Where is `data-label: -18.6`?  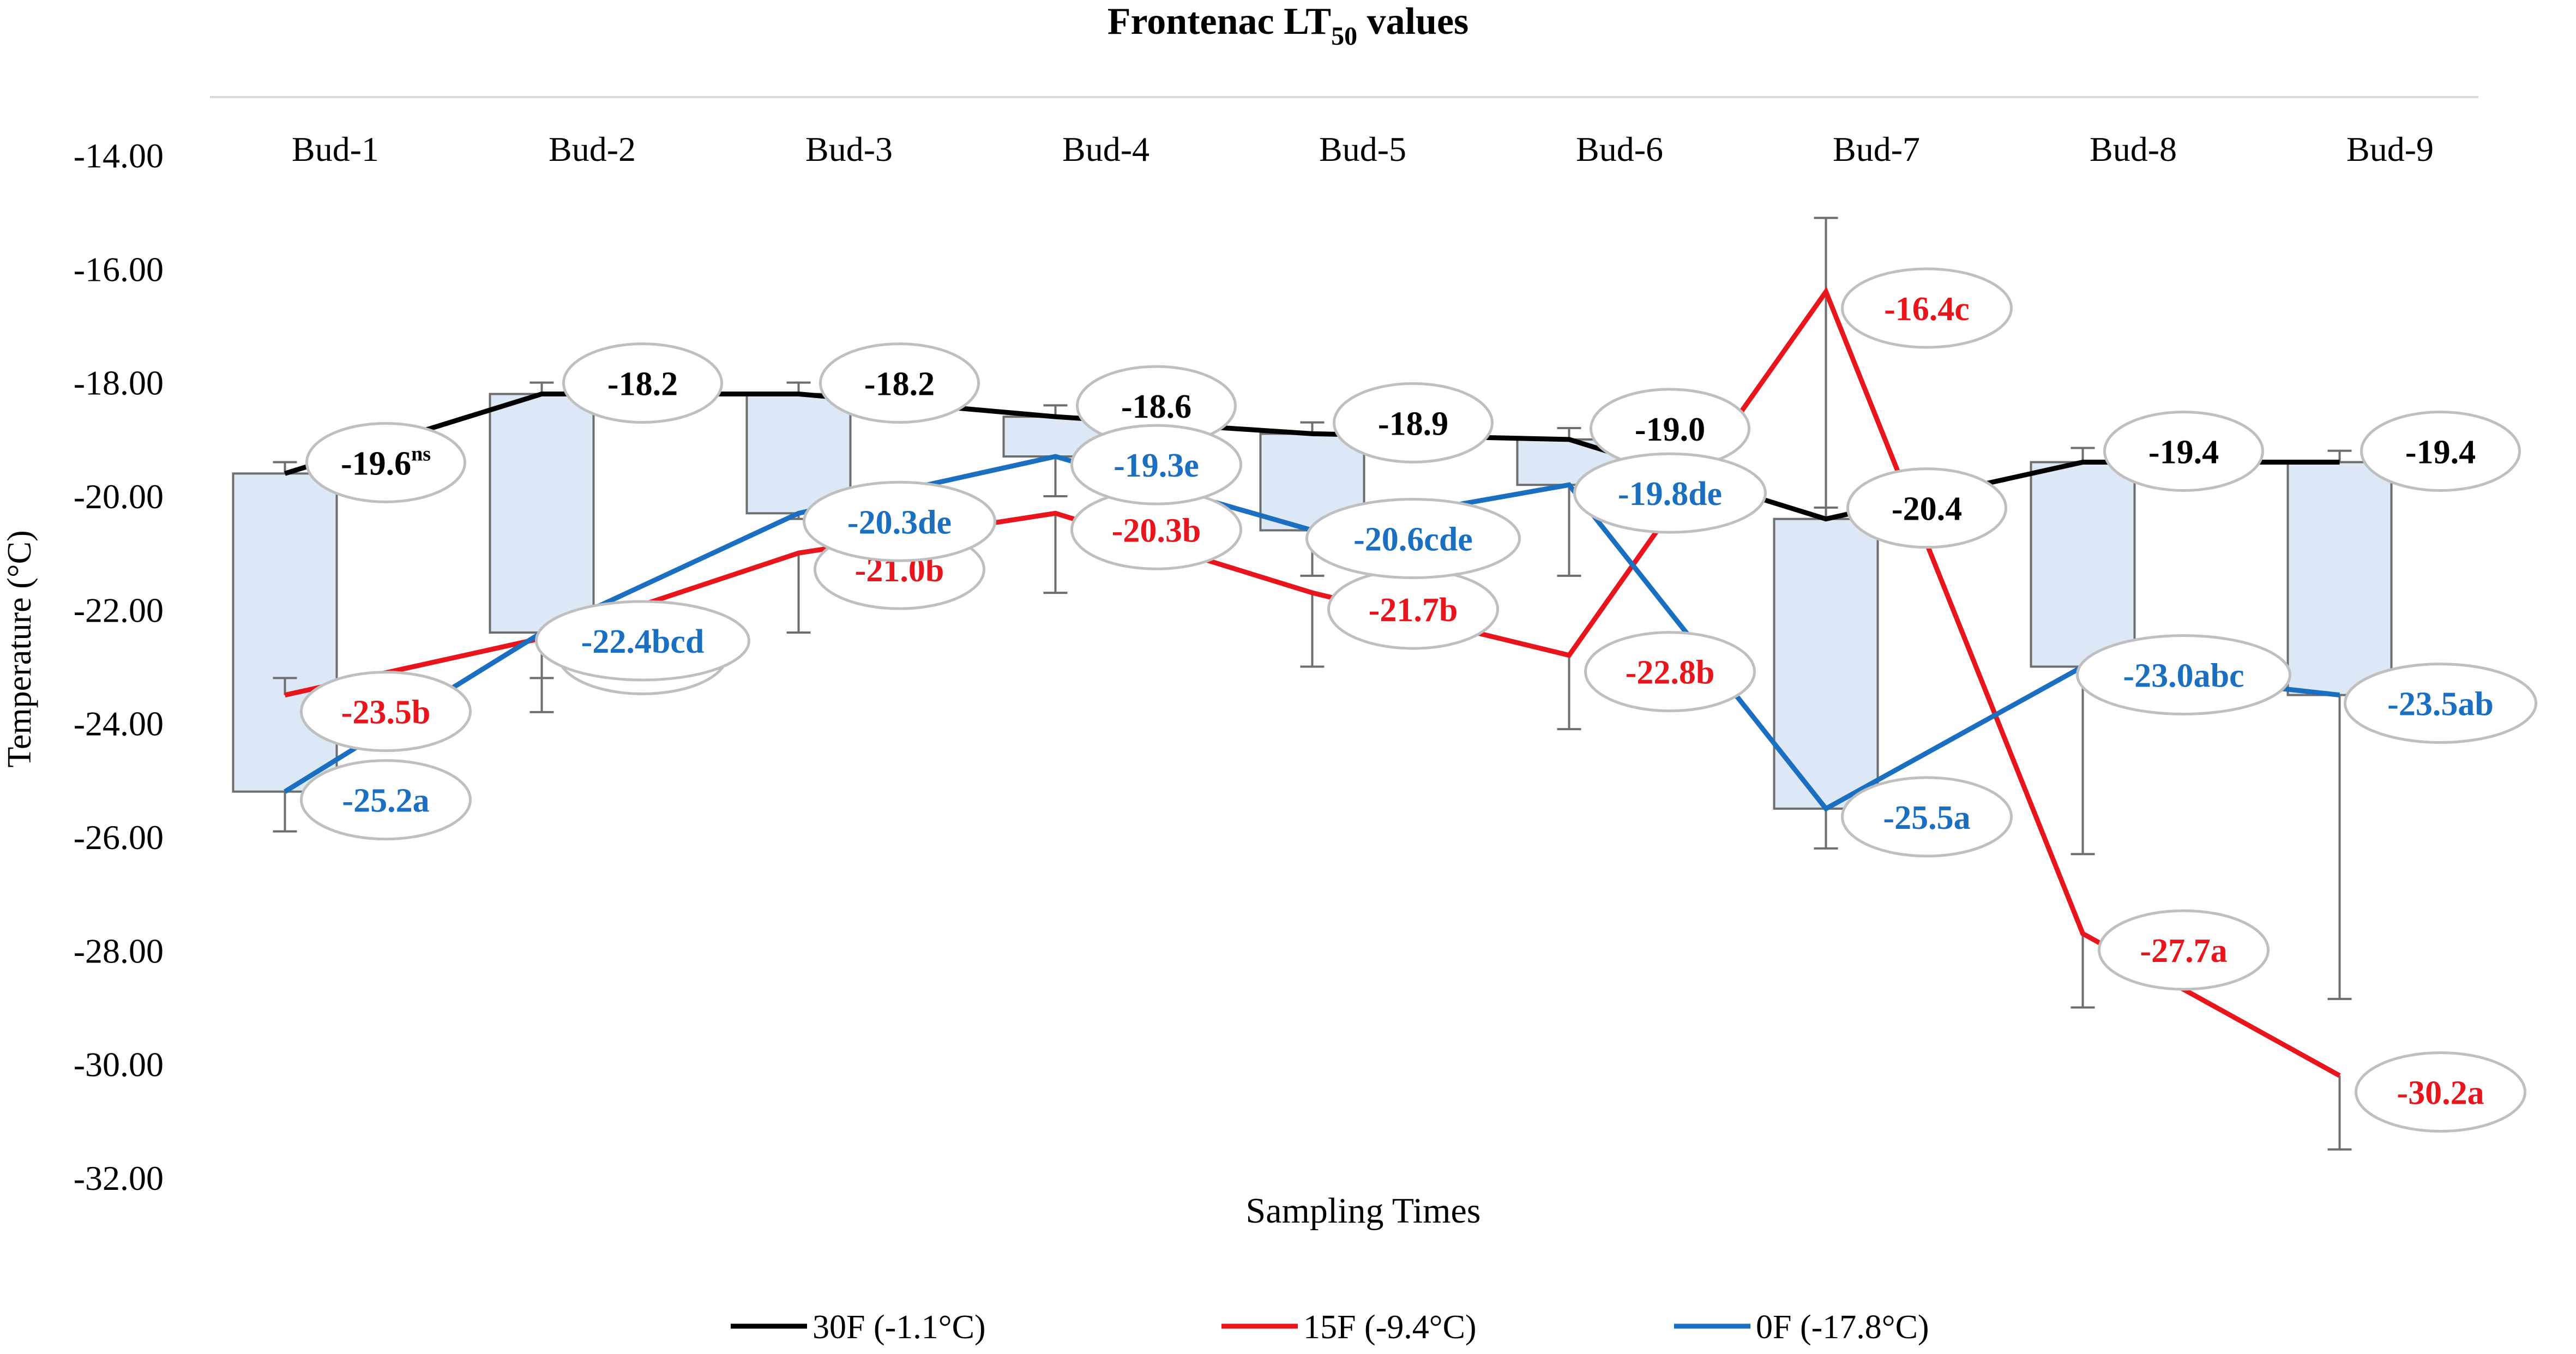
data-label: -18.6 is located at coordinates (1156, 407).